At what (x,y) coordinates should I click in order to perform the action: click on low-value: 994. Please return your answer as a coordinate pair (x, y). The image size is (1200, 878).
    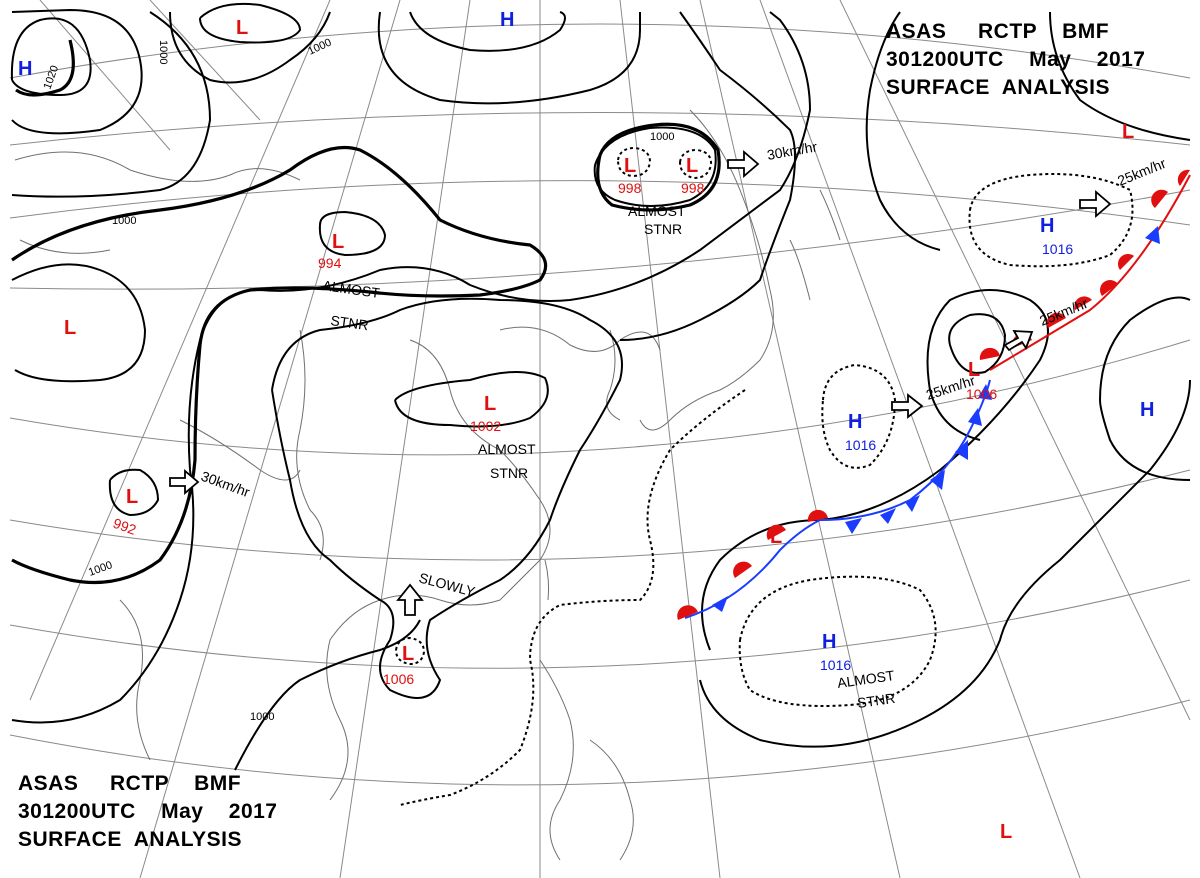
    Looking at the image, I should click on (330, 263).